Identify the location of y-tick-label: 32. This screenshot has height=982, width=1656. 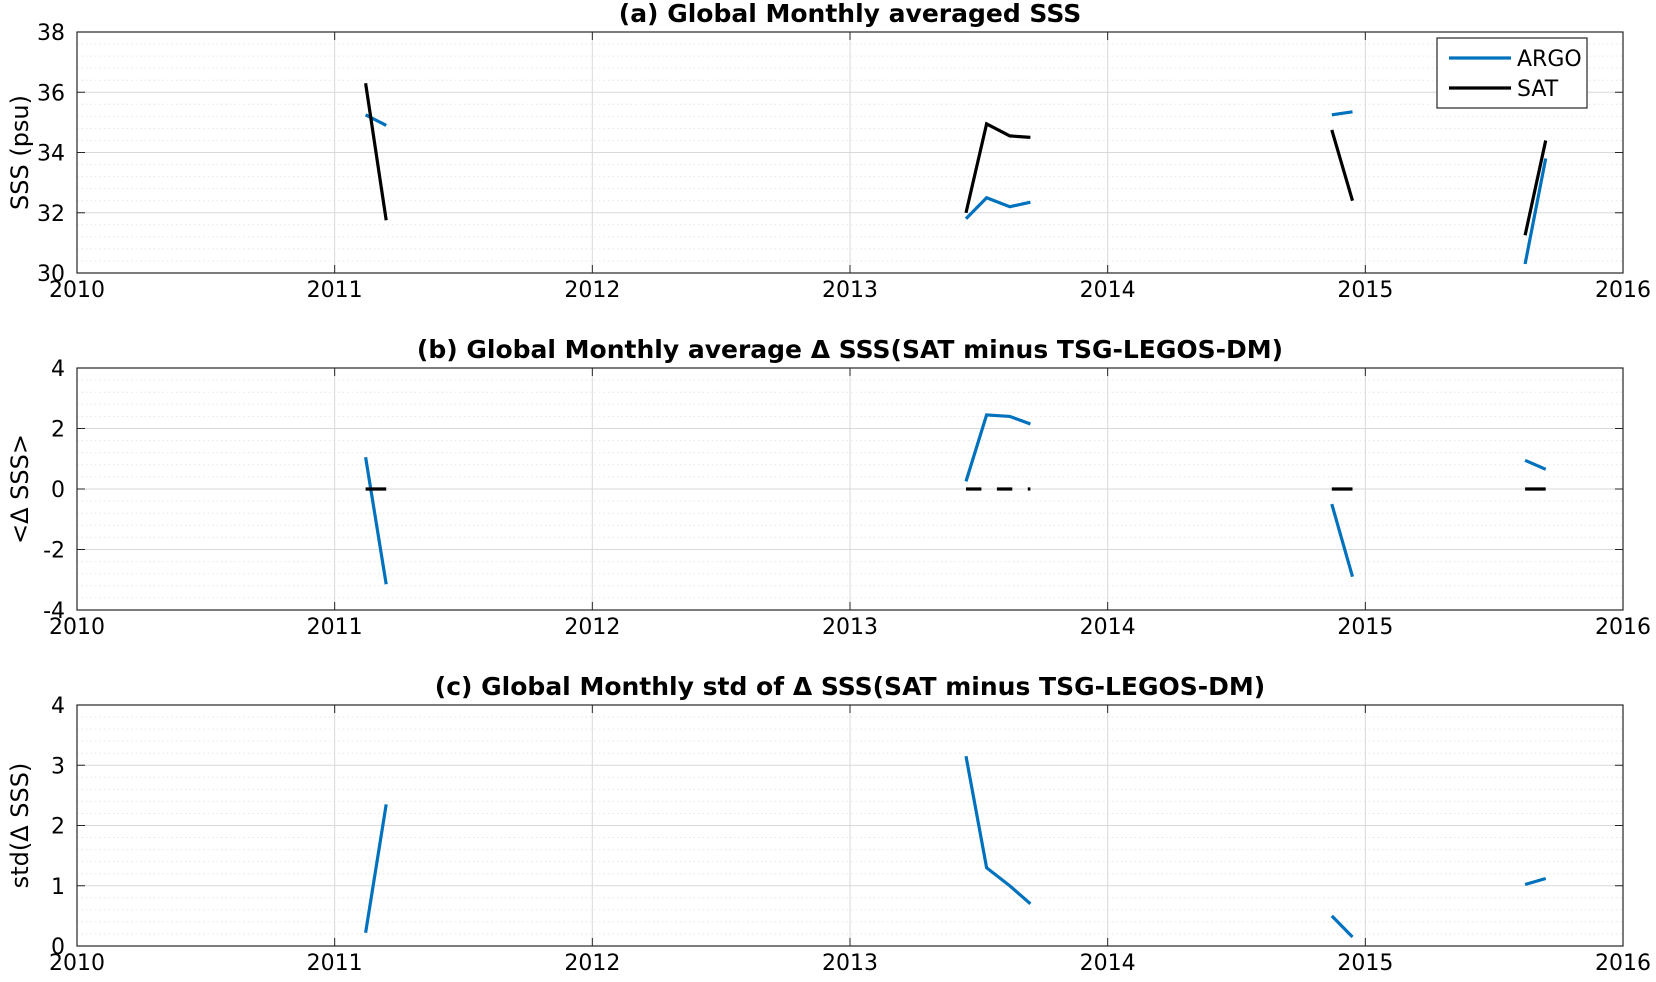
(51, 214).